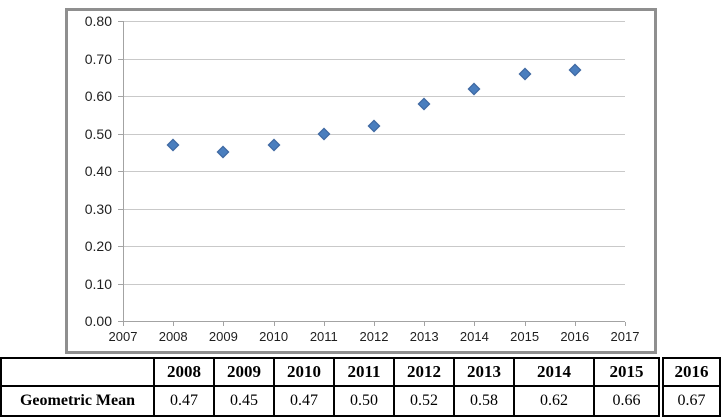 The height and width of the screenshot is (417, 721). Describe the element at coordinates (554, 372) in the screenshot. I see `year-header-cell: 2014` at that location.